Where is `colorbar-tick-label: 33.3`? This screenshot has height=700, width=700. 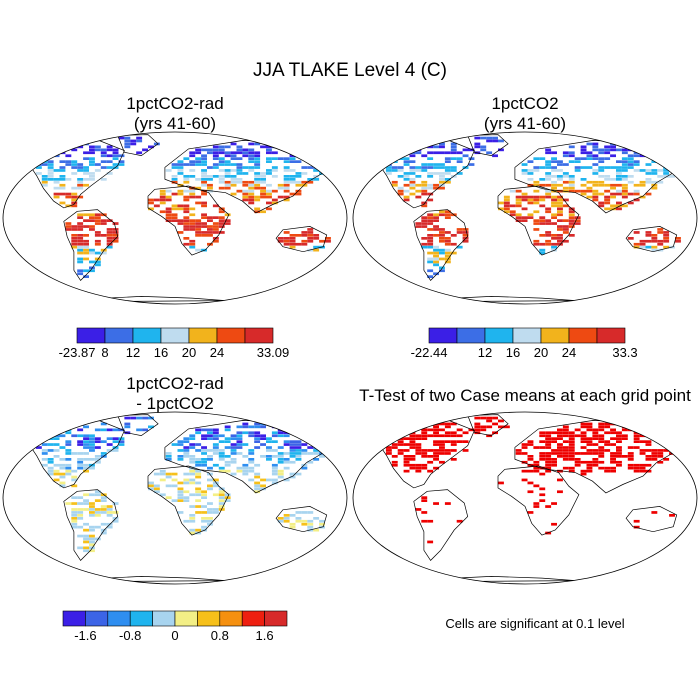 colorbar-tick-label: 33.3 is located at coordinates (625, 352).